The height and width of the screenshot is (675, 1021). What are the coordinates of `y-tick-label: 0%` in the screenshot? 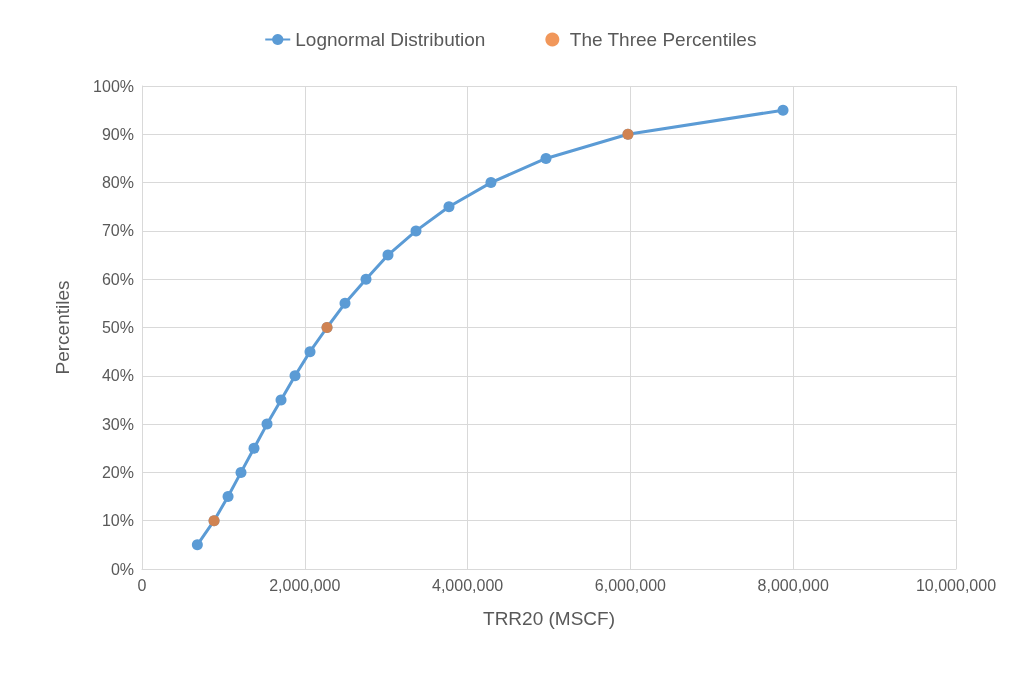 It's located at (122, 569).